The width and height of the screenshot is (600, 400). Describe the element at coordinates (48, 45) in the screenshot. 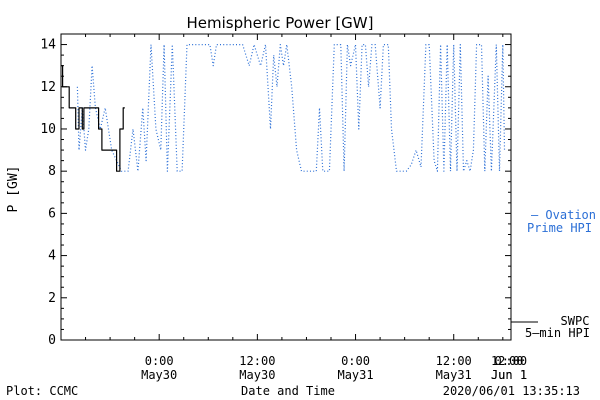

I see `y-tick-label: 14` at that location.